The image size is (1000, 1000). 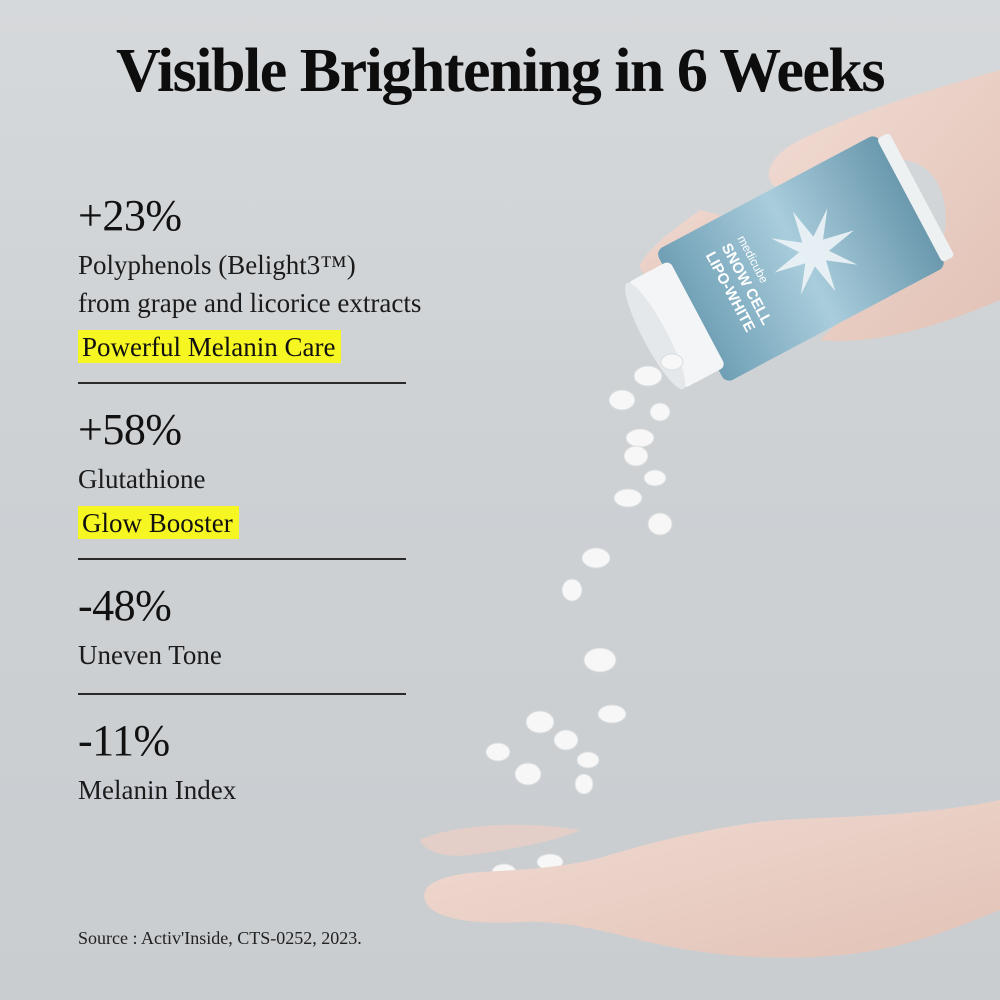 What do you see at coordinates (210, 346) in the screenshot?
I see `stat-highlight: Powerful Melanin Care` at bounding box center [210, 346].